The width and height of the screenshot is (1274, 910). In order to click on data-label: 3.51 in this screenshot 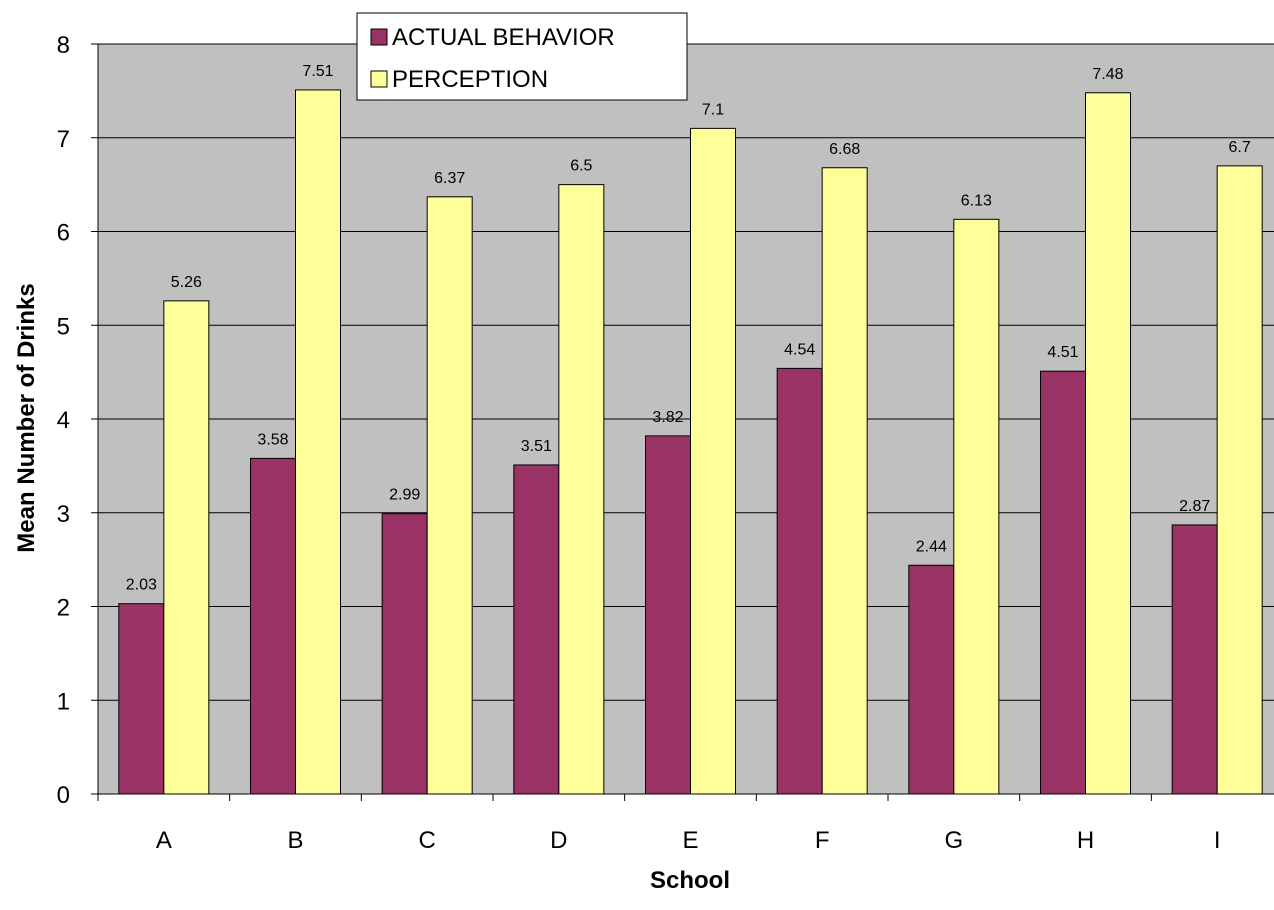, I will do `click(536, 446)`.